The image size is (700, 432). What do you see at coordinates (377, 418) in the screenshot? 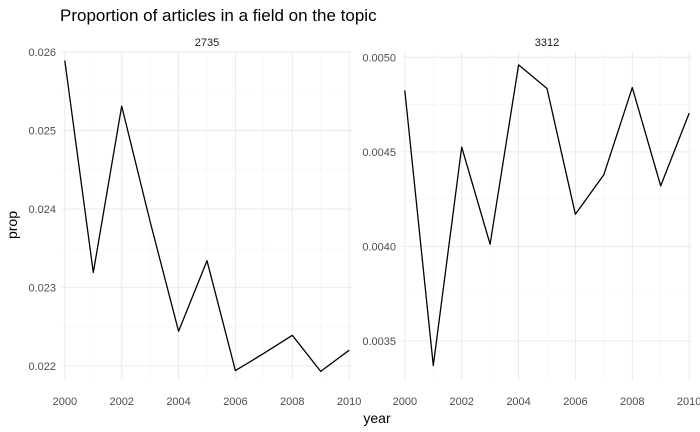
I see `x-axis-title: year` at bounding box center [377, 418].